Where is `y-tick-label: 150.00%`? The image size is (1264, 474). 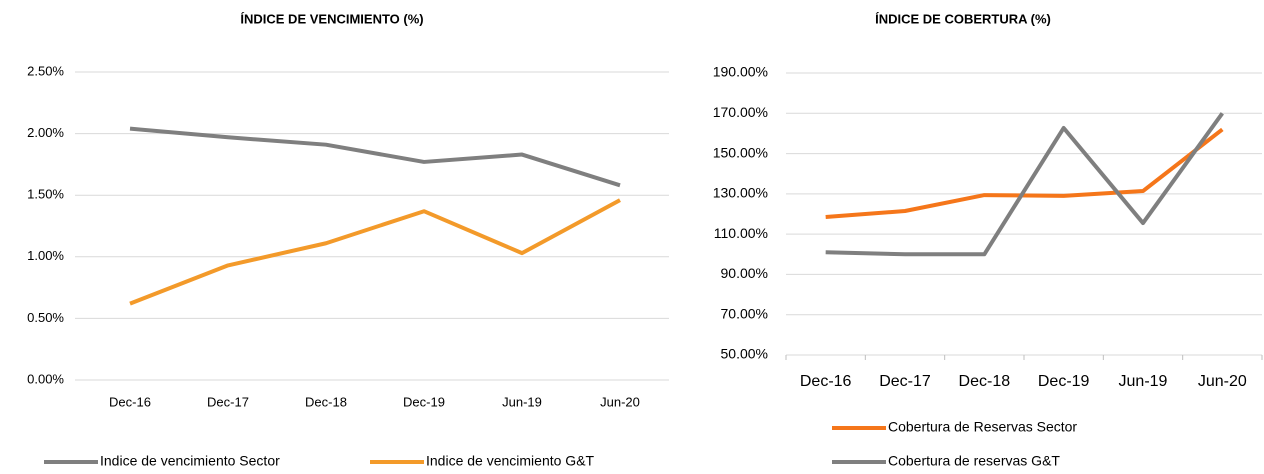
y-tick-label: 150.00% is located at coordinates (740, 152).